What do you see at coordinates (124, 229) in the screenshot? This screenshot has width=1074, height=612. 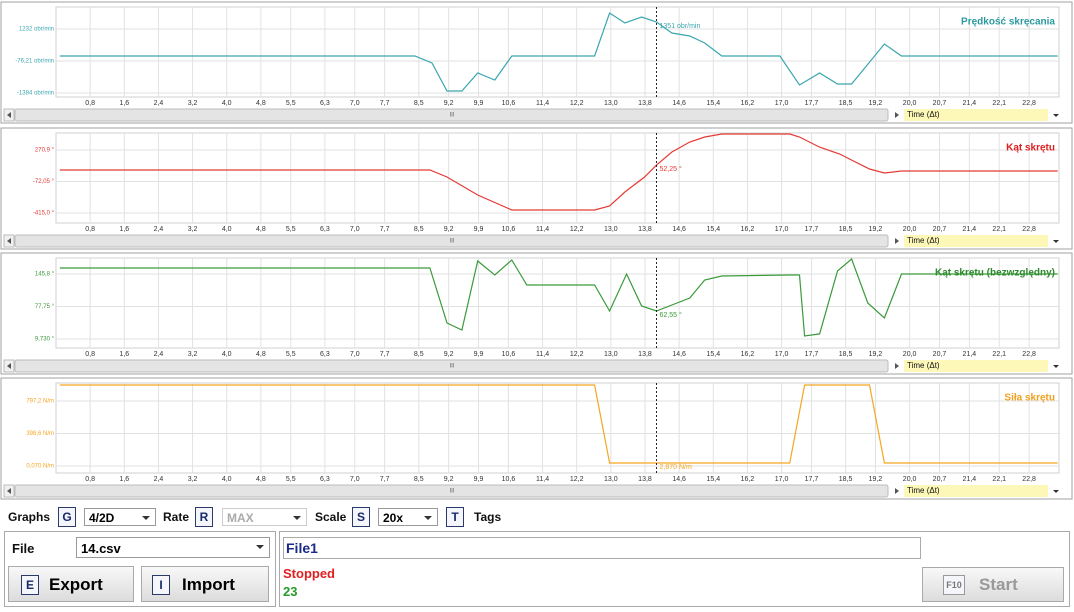 I see `x-tick-label: 1,6` at bounding box center [124, 229].